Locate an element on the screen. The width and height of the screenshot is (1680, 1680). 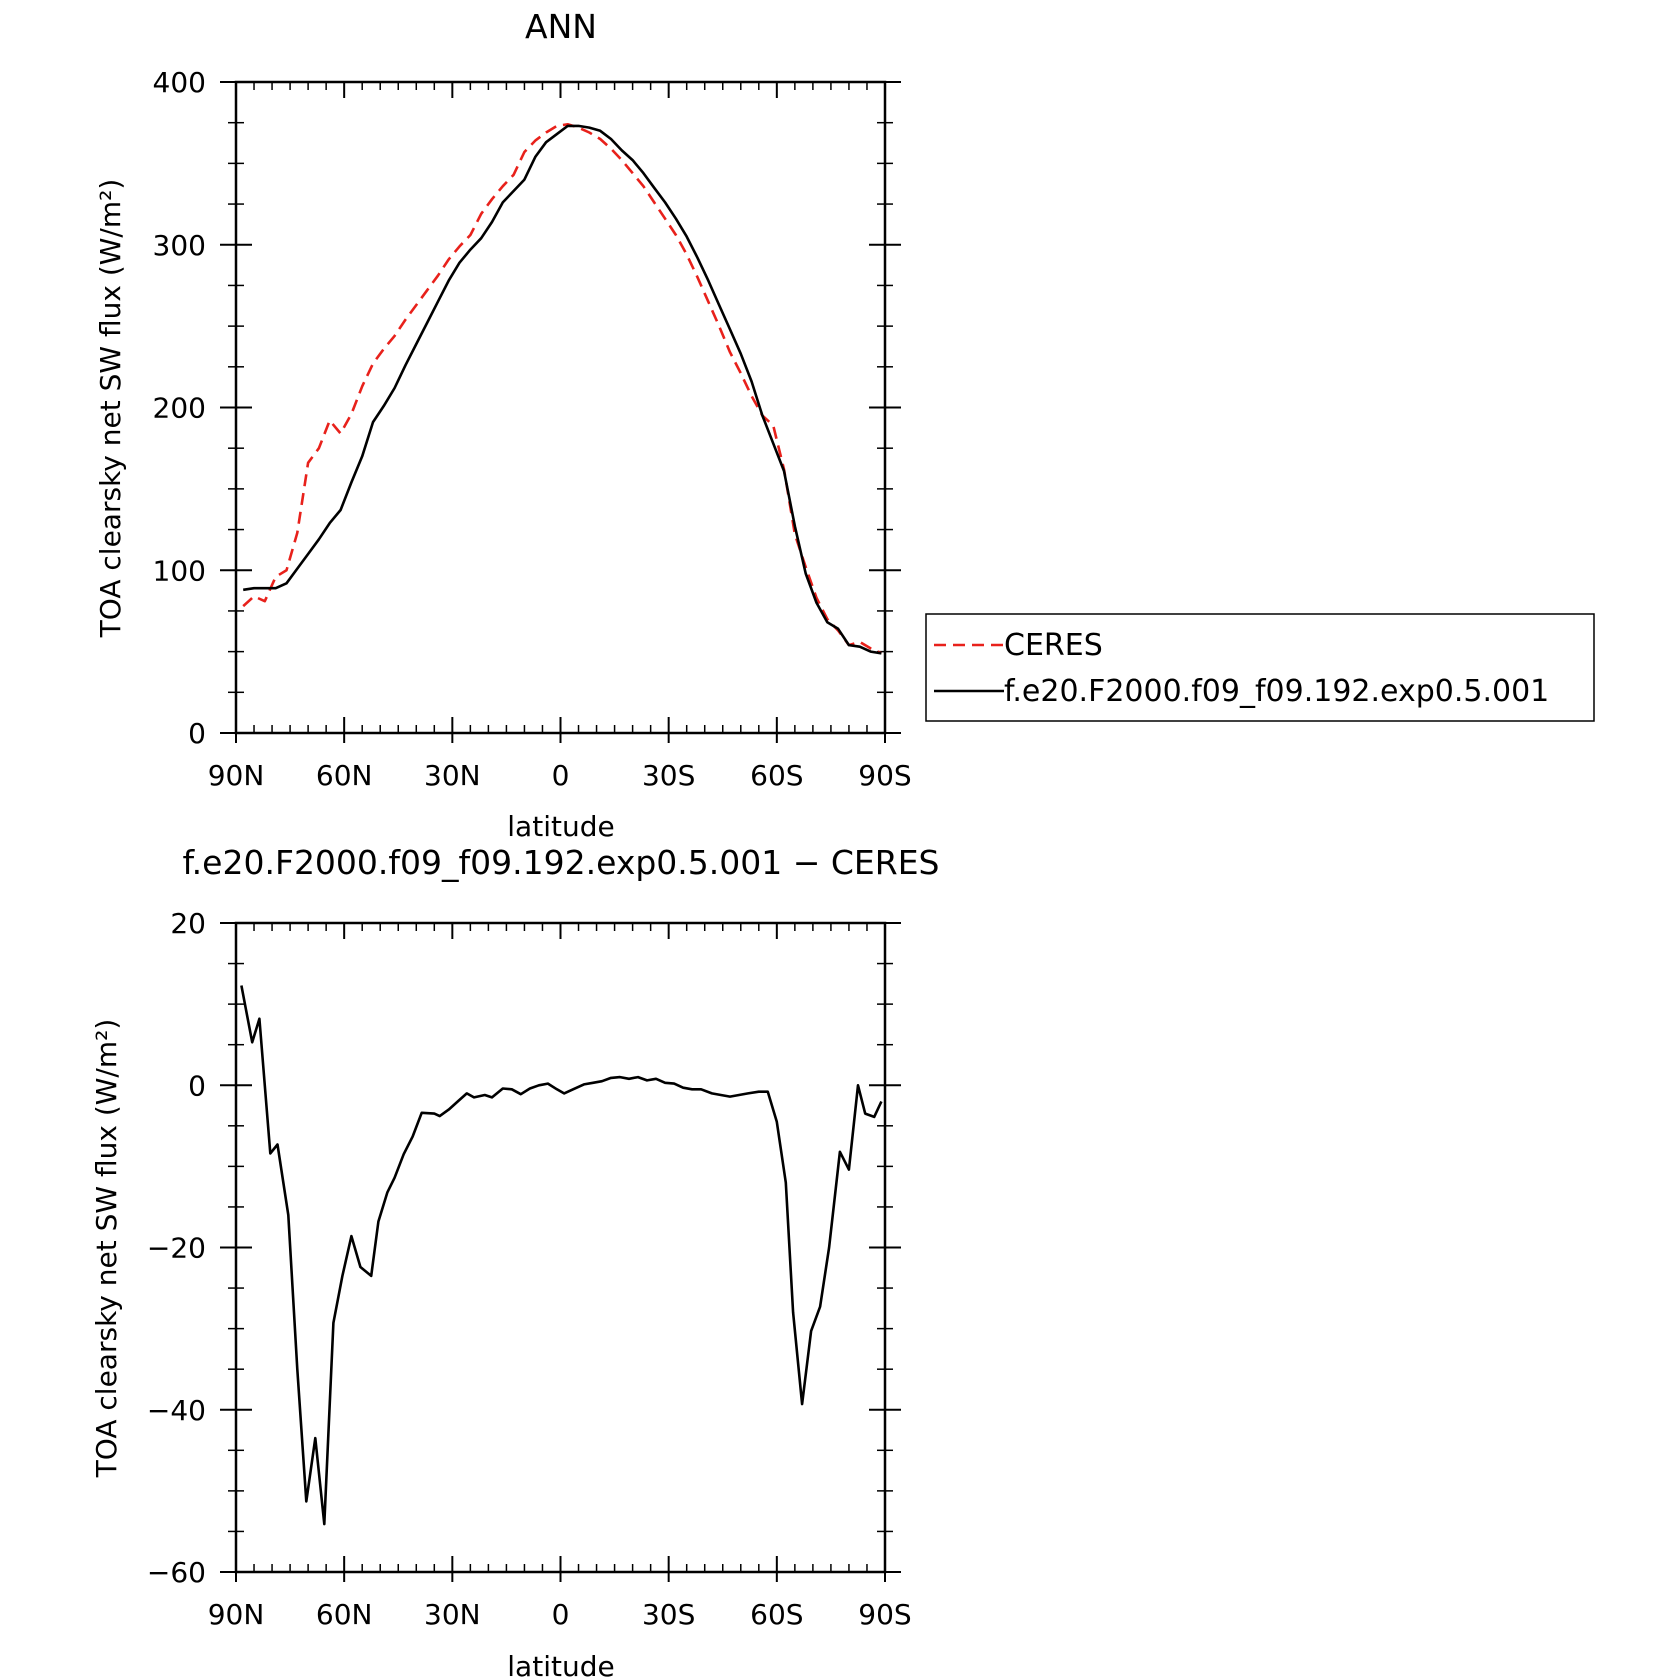
series-line-ceres is located at coordinates (562, 389).